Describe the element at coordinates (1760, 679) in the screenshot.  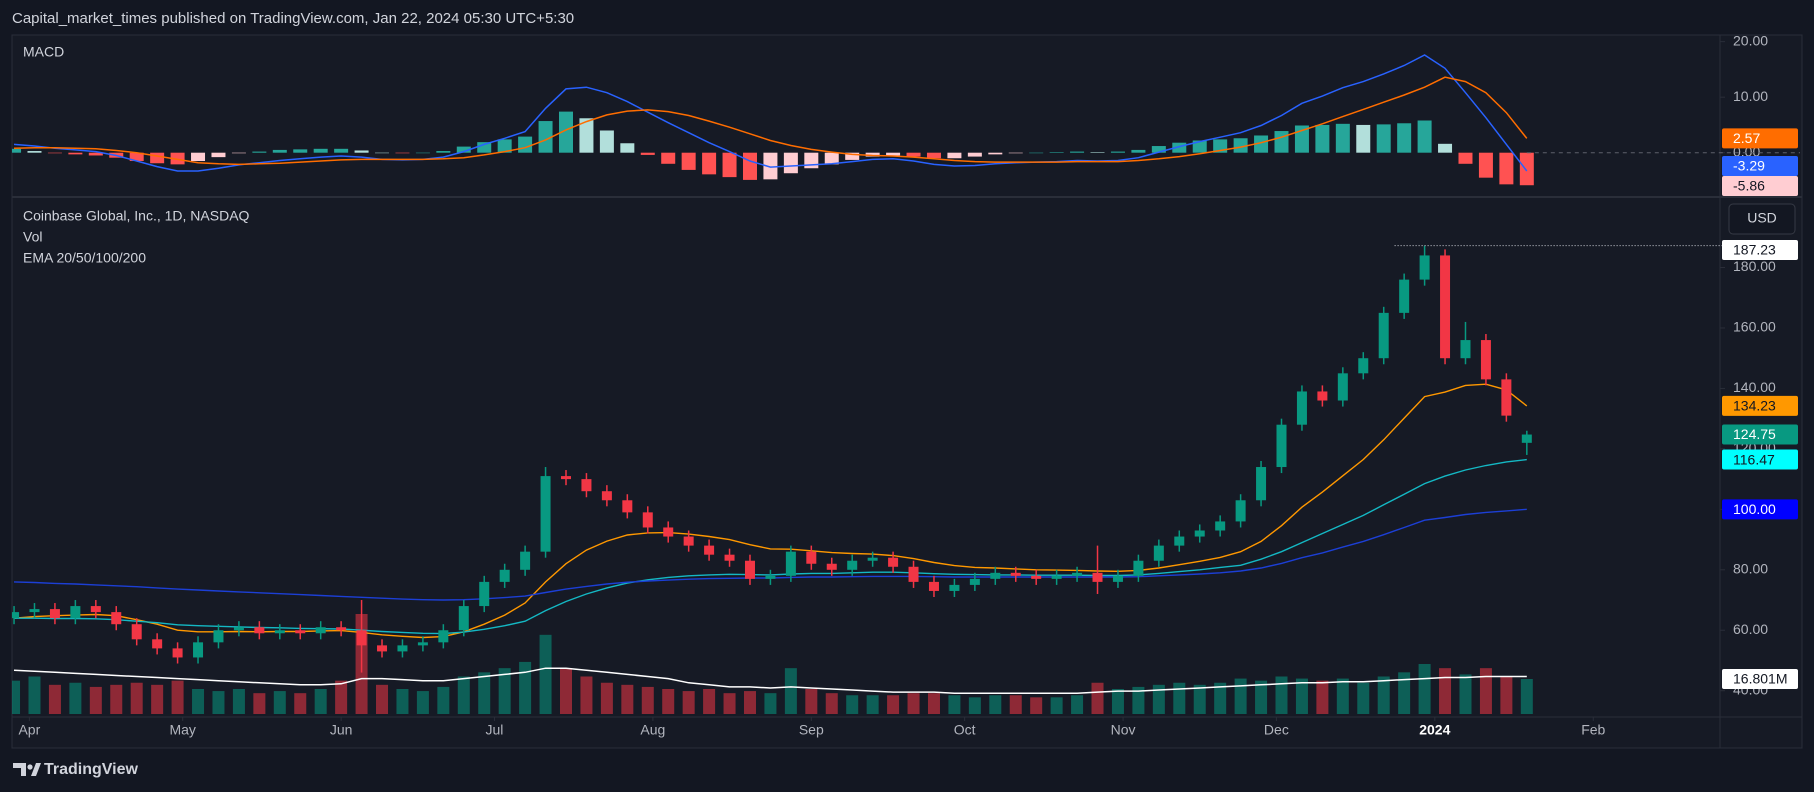
I see `price-label: 16.801M` at that location.